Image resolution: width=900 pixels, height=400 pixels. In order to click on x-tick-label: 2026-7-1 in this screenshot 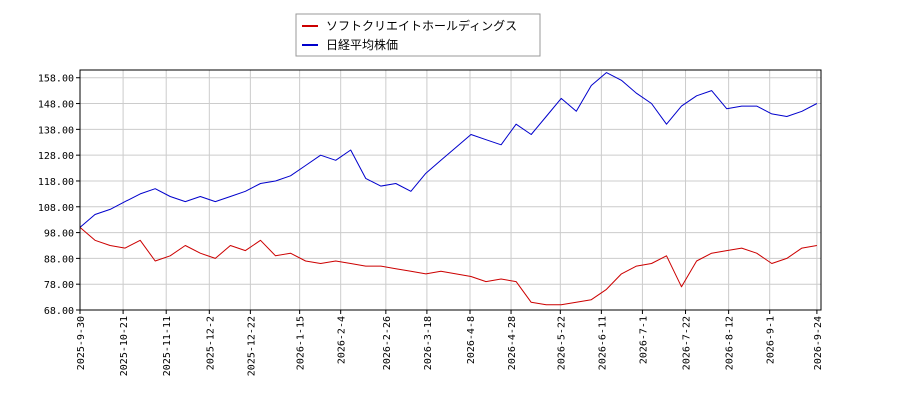, I will do `click(643, 340)`.